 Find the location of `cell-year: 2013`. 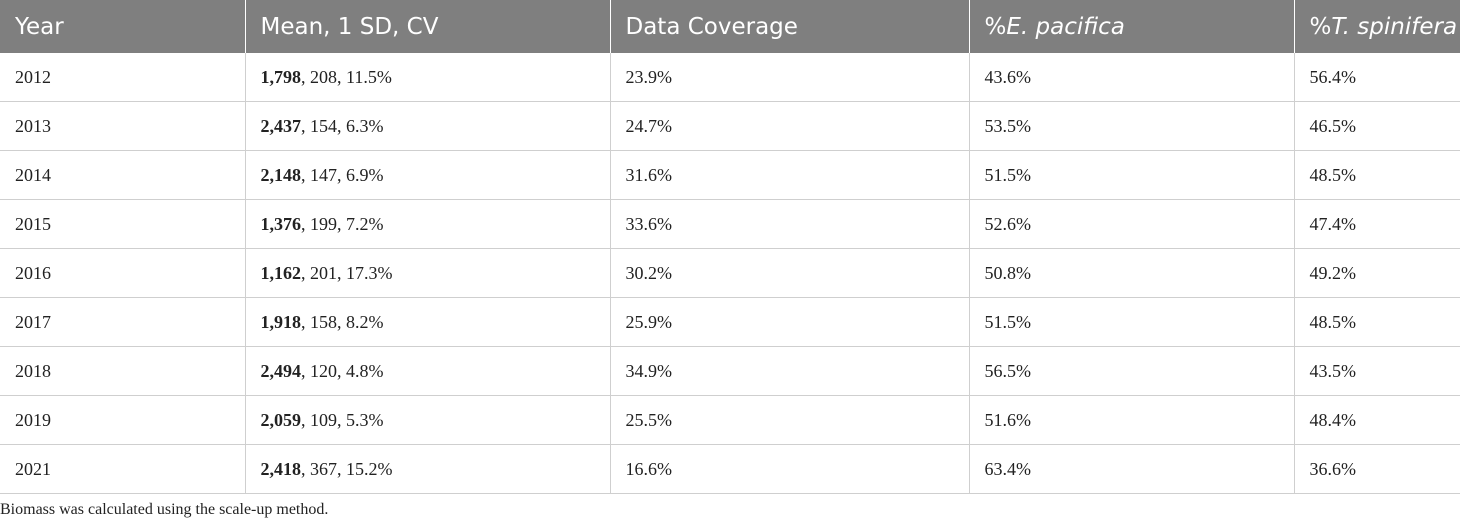

cell-year: 2013 is located at coordinates (122, 126).